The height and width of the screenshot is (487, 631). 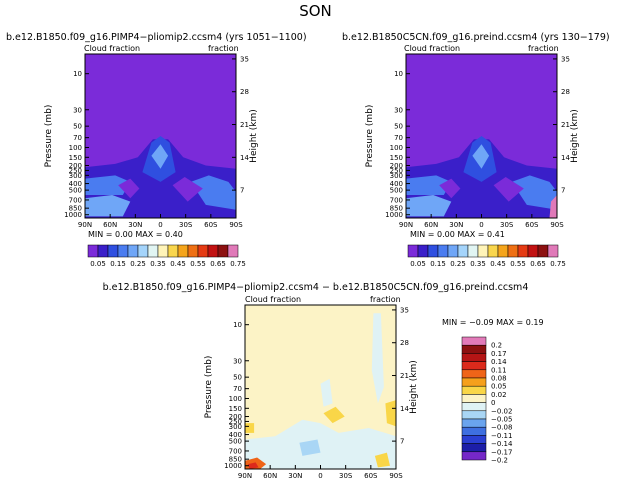 What do you see at coordinates (310, 447) in the screenshot?
I see `diff-tropical-negative-low` at bounding box center [310, 447].